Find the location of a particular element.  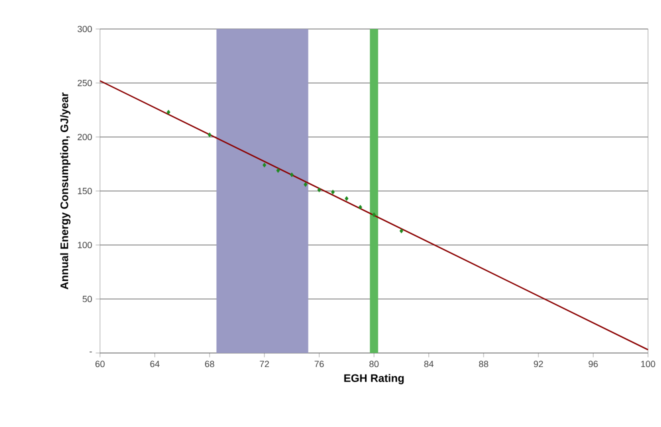

y-tick-label: 150 is located at coordinates (85, 191).